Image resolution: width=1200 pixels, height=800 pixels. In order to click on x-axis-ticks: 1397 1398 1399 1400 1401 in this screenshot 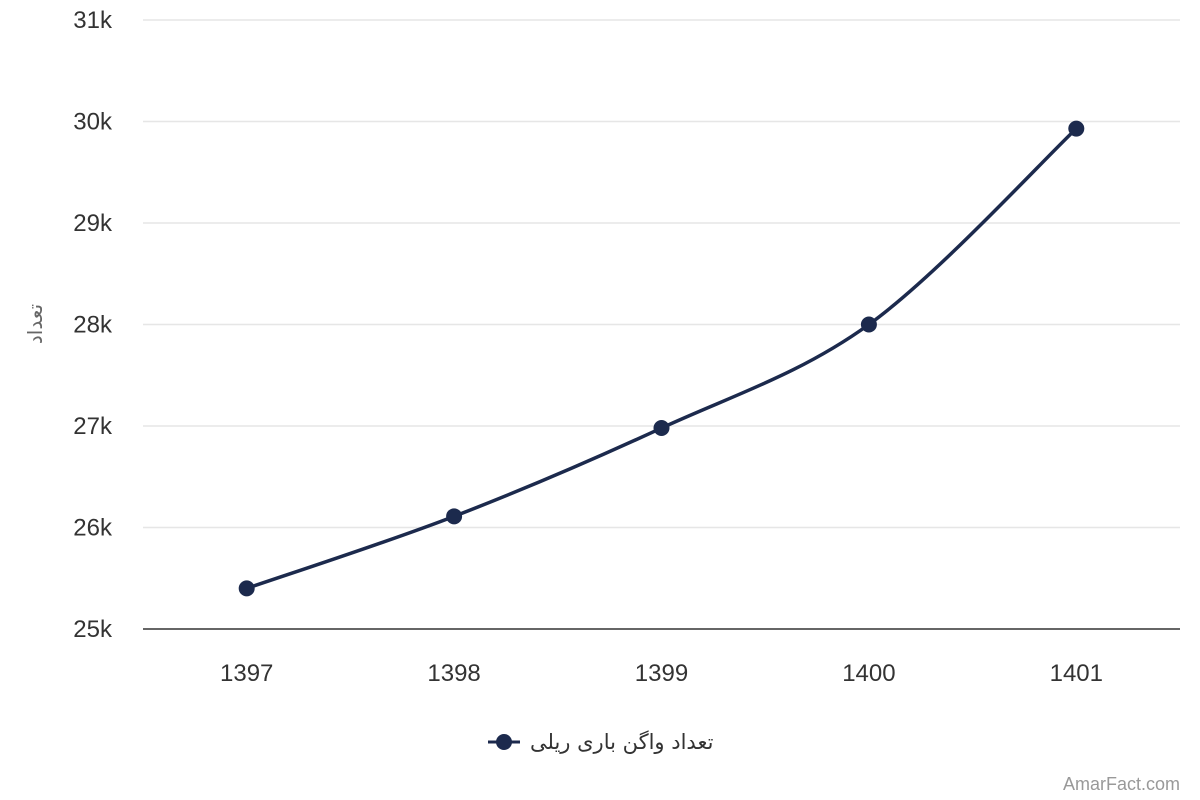, I will do `click(661, 673)`.